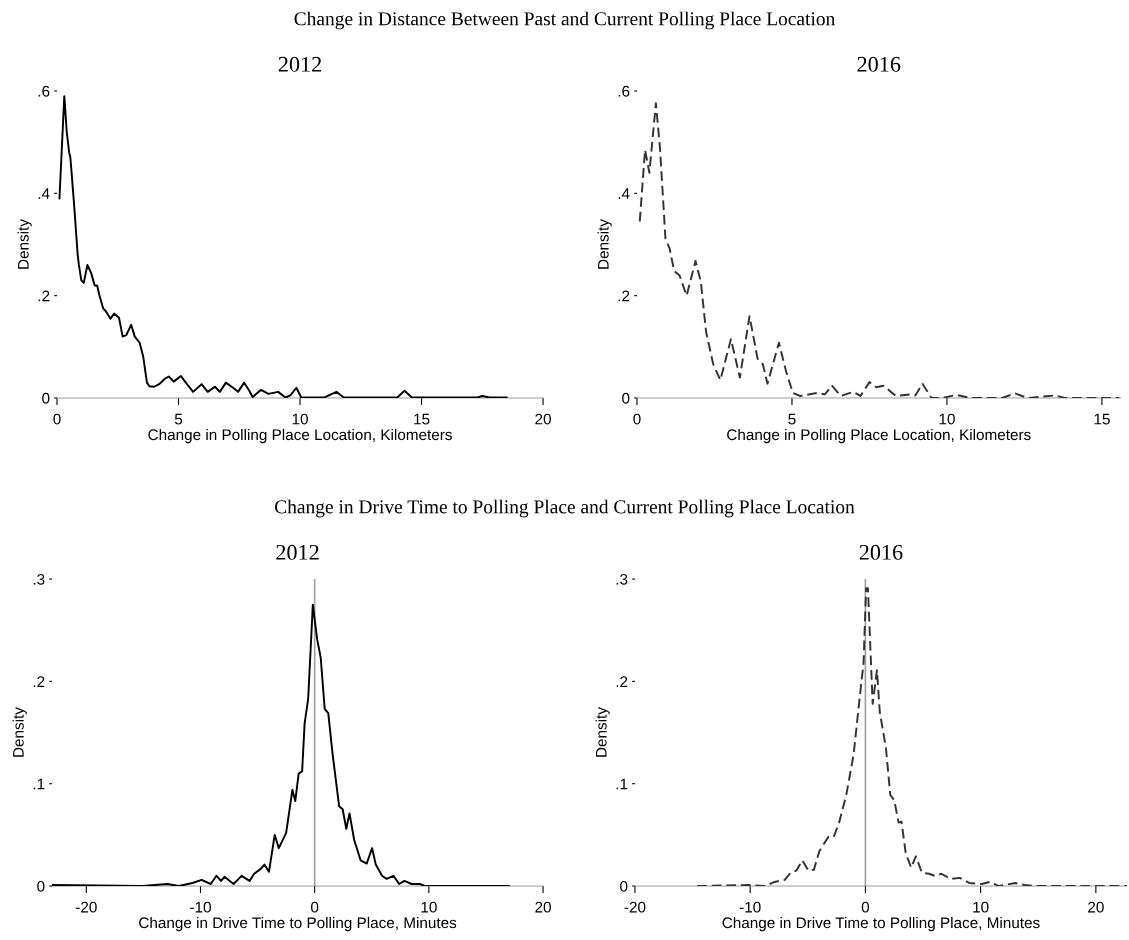 This screenshot has width=1129, height=940. What do you see at coordinates (565, 20) in the screenshot?
I see `text: Change in Distance Between Past and Current Polling Place Location` at bounding box center [565, 20].